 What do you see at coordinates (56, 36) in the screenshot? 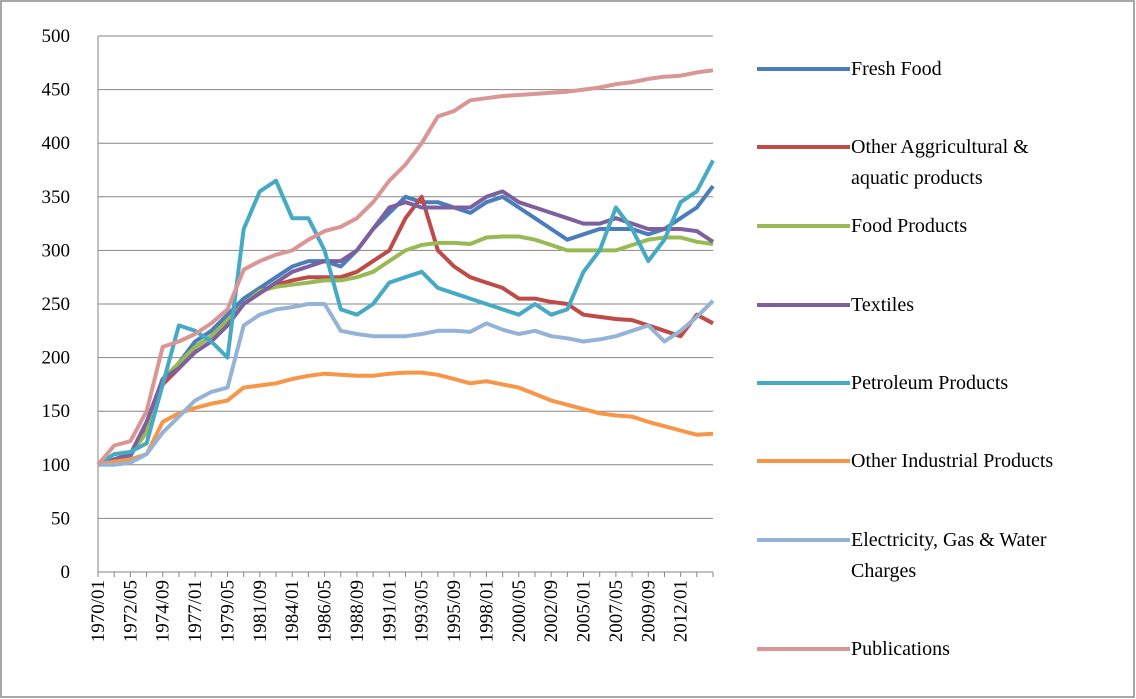
I see `y-tick-label: 500` at bounding box center [56, 36].